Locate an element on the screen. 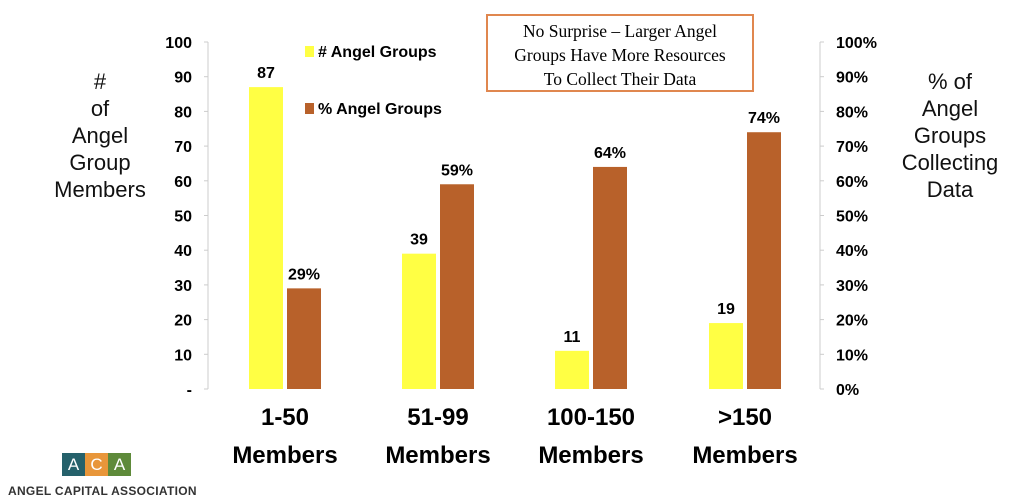 This screenshot has height=499, width=1024. y-tick-label: 20 is located at coordinates (183, 321).